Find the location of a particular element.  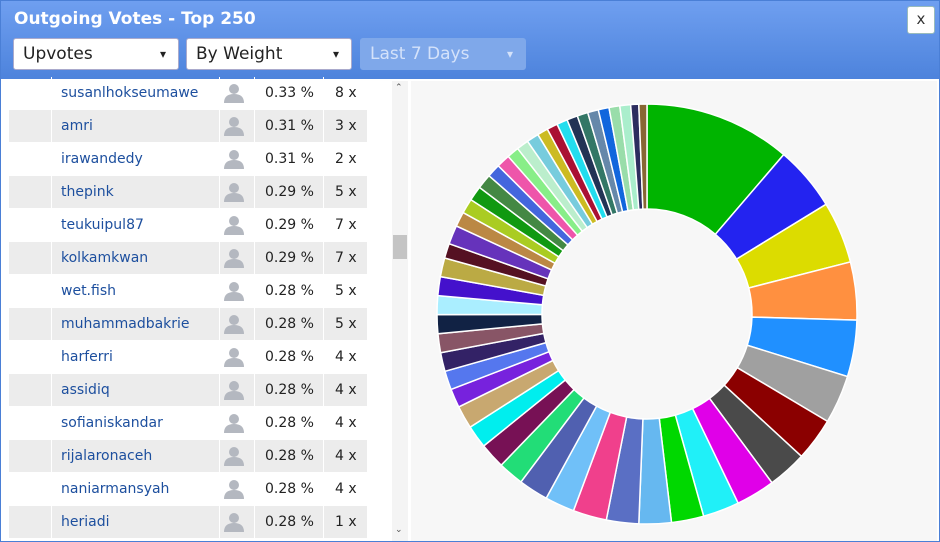

sort-dropdown: By Weight is located at coordinates (269, 54).